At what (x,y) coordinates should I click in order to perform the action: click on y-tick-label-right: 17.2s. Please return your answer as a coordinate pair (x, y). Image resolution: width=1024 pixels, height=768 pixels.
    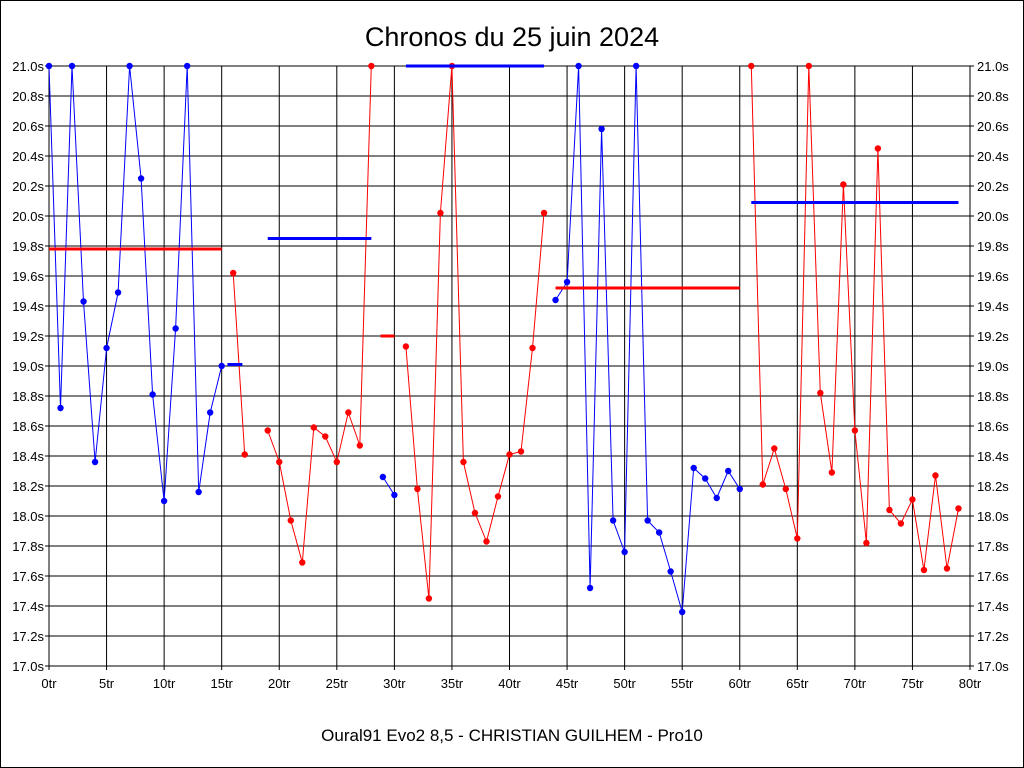
    Looking at the image, I should click on (993, 636).